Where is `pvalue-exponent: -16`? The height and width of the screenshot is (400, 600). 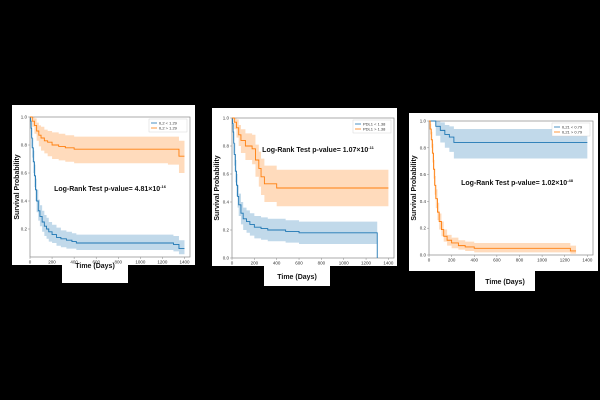
pvalue-exponent: -16 is located at coordinates (163, 186).